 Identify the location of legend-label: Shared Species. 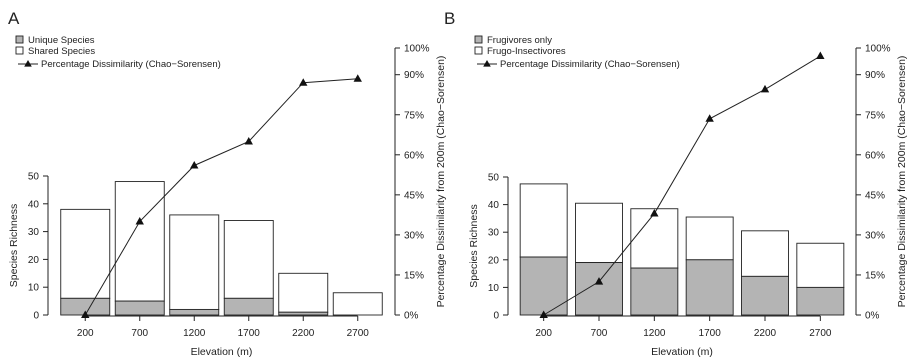
(61, 51).